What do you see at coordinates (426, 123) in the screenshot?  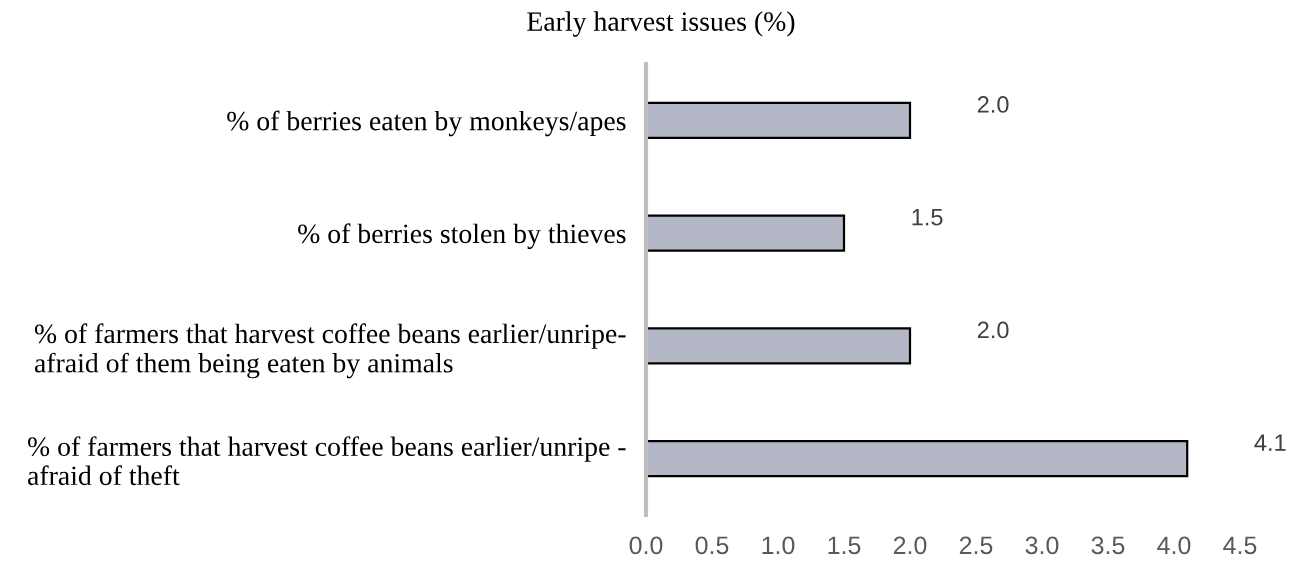 I see `y-tick-label: % of berries eaten by monkeys/apes` at bounding box center [426, 123].